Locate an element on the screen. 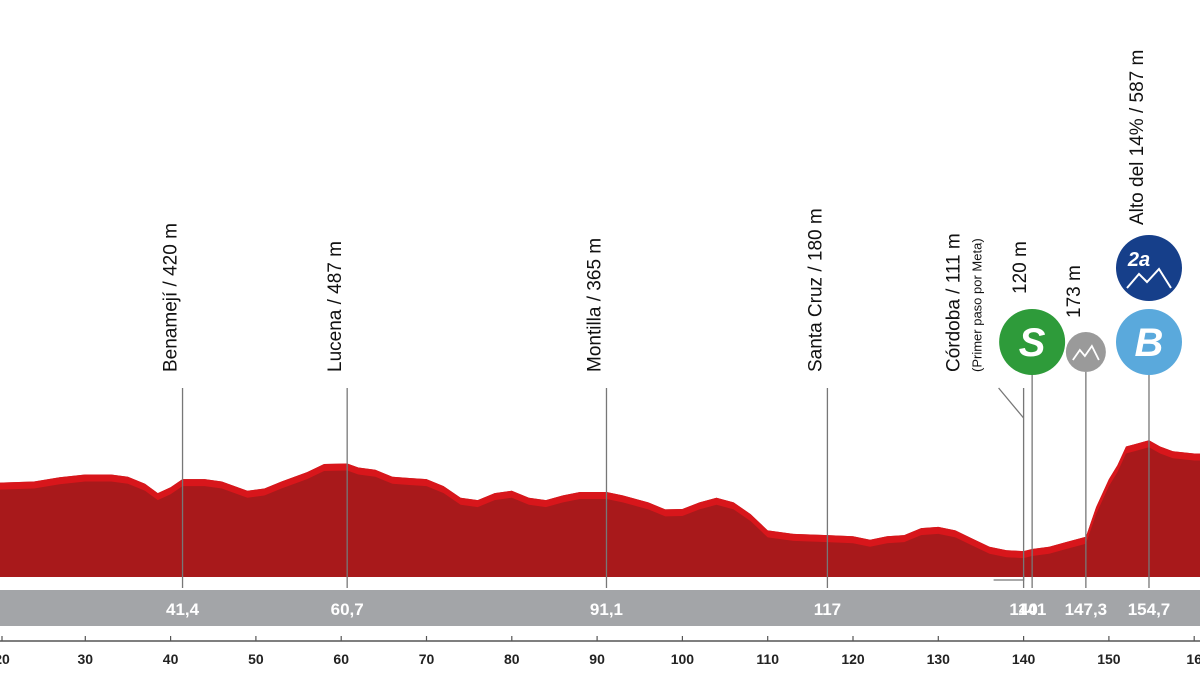 This screenshot has height=675, width=1200. x-tick-label: 40 is located at coordinates (171, 659).